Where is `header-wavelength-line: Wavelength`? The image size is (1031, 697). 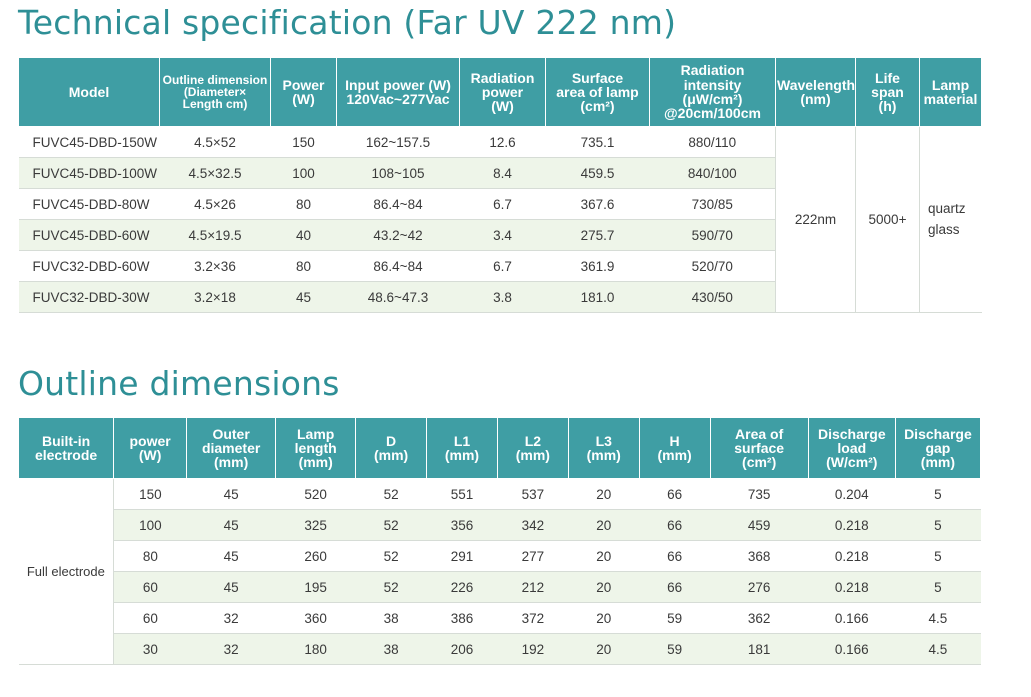 header-wavelength-line: Wavelength is located at coordinates (816, 84).